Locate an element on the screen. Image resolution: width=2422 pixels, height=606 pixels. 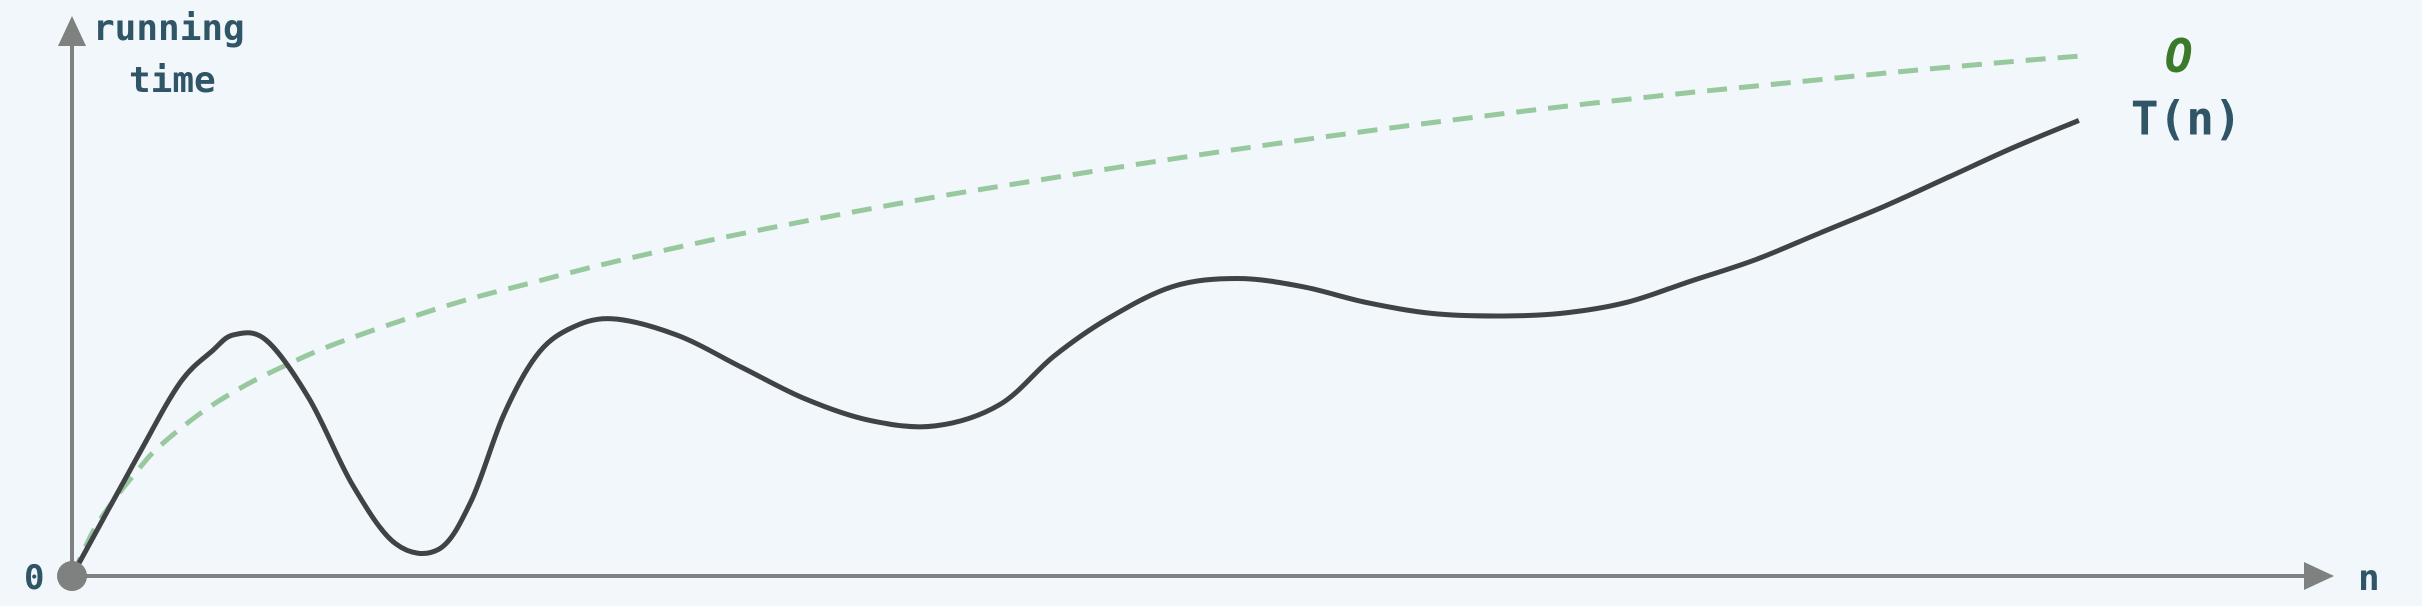
y-axis-label-line-1: running is located at coordinates (169, 28).